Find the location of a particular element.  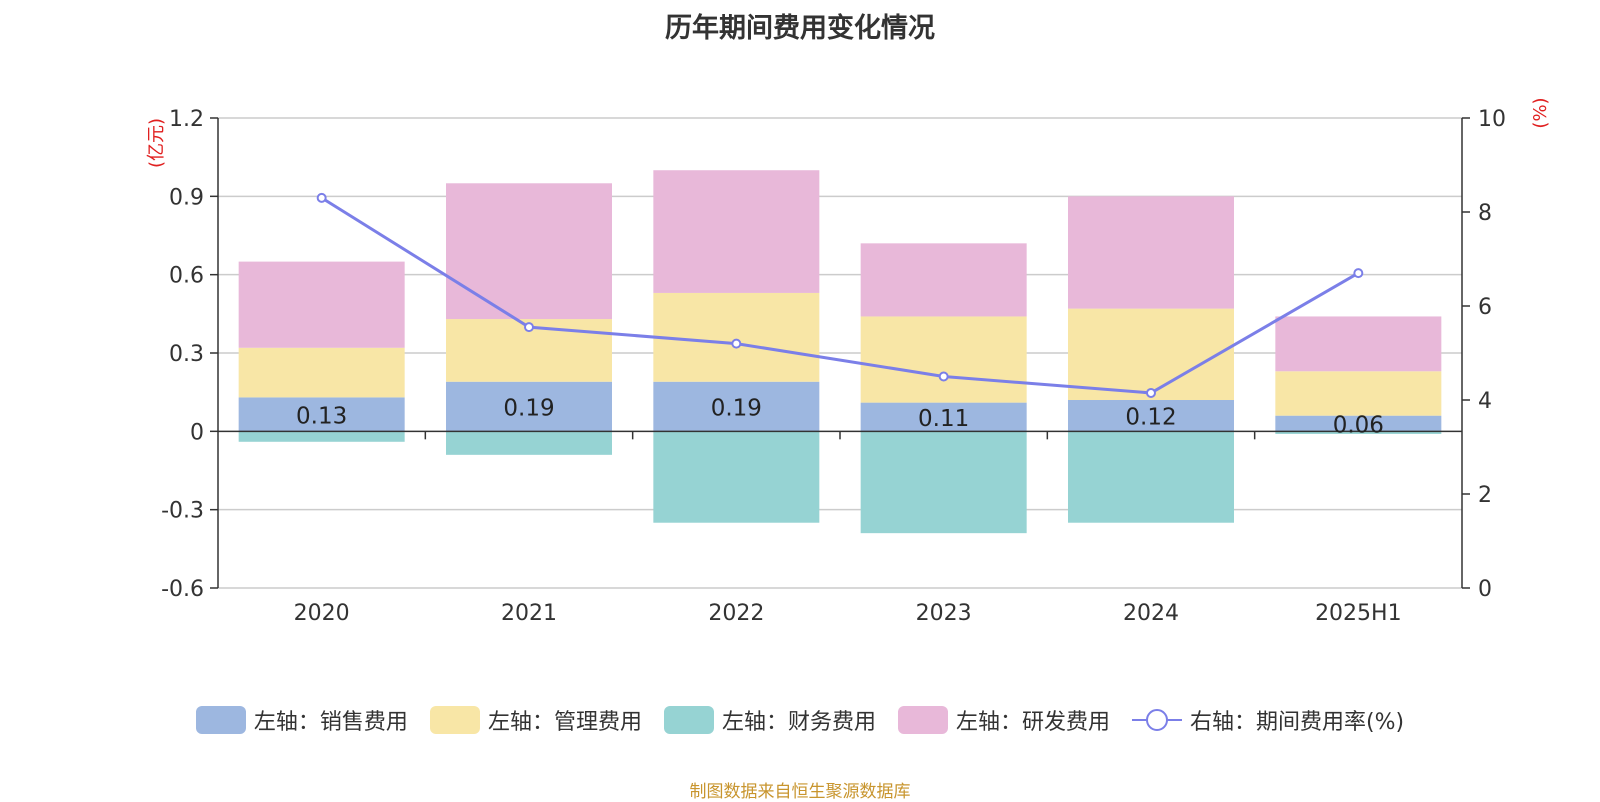

right-axis-tick-label: 6 is located at coordinates (1485, 307).